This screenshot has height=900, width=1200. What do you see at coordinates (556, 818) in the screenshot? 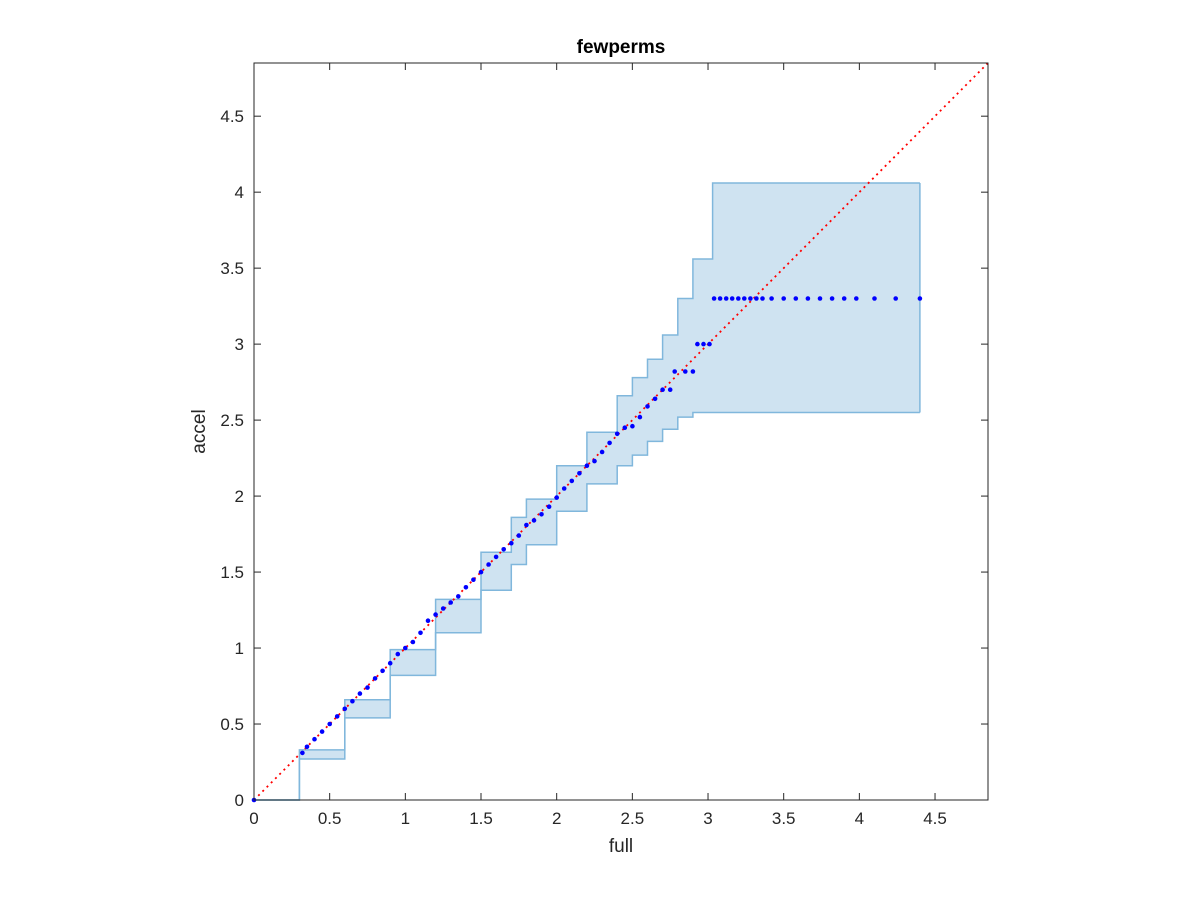
I see `x-tick-label: 2` at bounding box center [556, 818].